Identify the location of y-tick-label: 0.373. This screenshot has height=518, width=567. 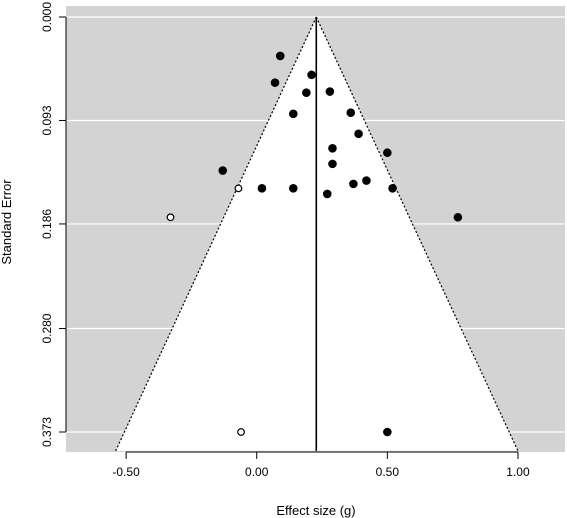
(47, 432).